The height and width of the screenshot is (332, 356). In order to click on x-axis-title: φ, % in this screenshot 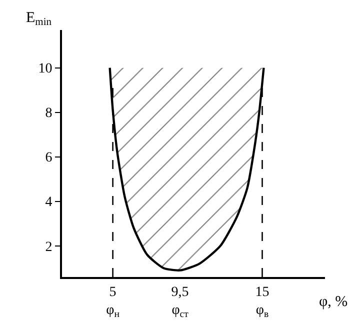, I will do `click(333, 302)`.